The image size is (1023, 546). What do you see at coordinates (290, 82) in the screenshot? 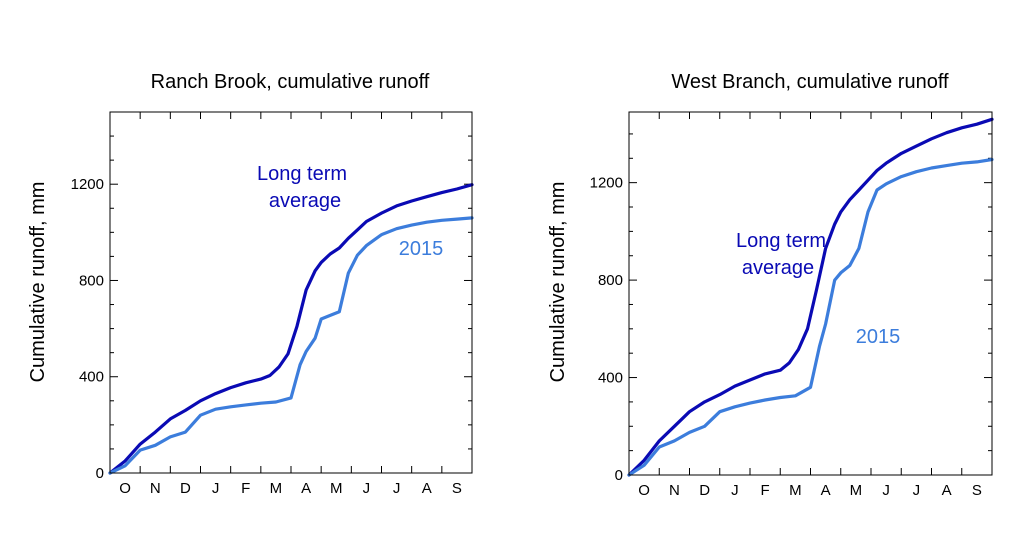
I see `chart-title: Ranch Brook, cumulative runoff` at bounding box center [290, 82].